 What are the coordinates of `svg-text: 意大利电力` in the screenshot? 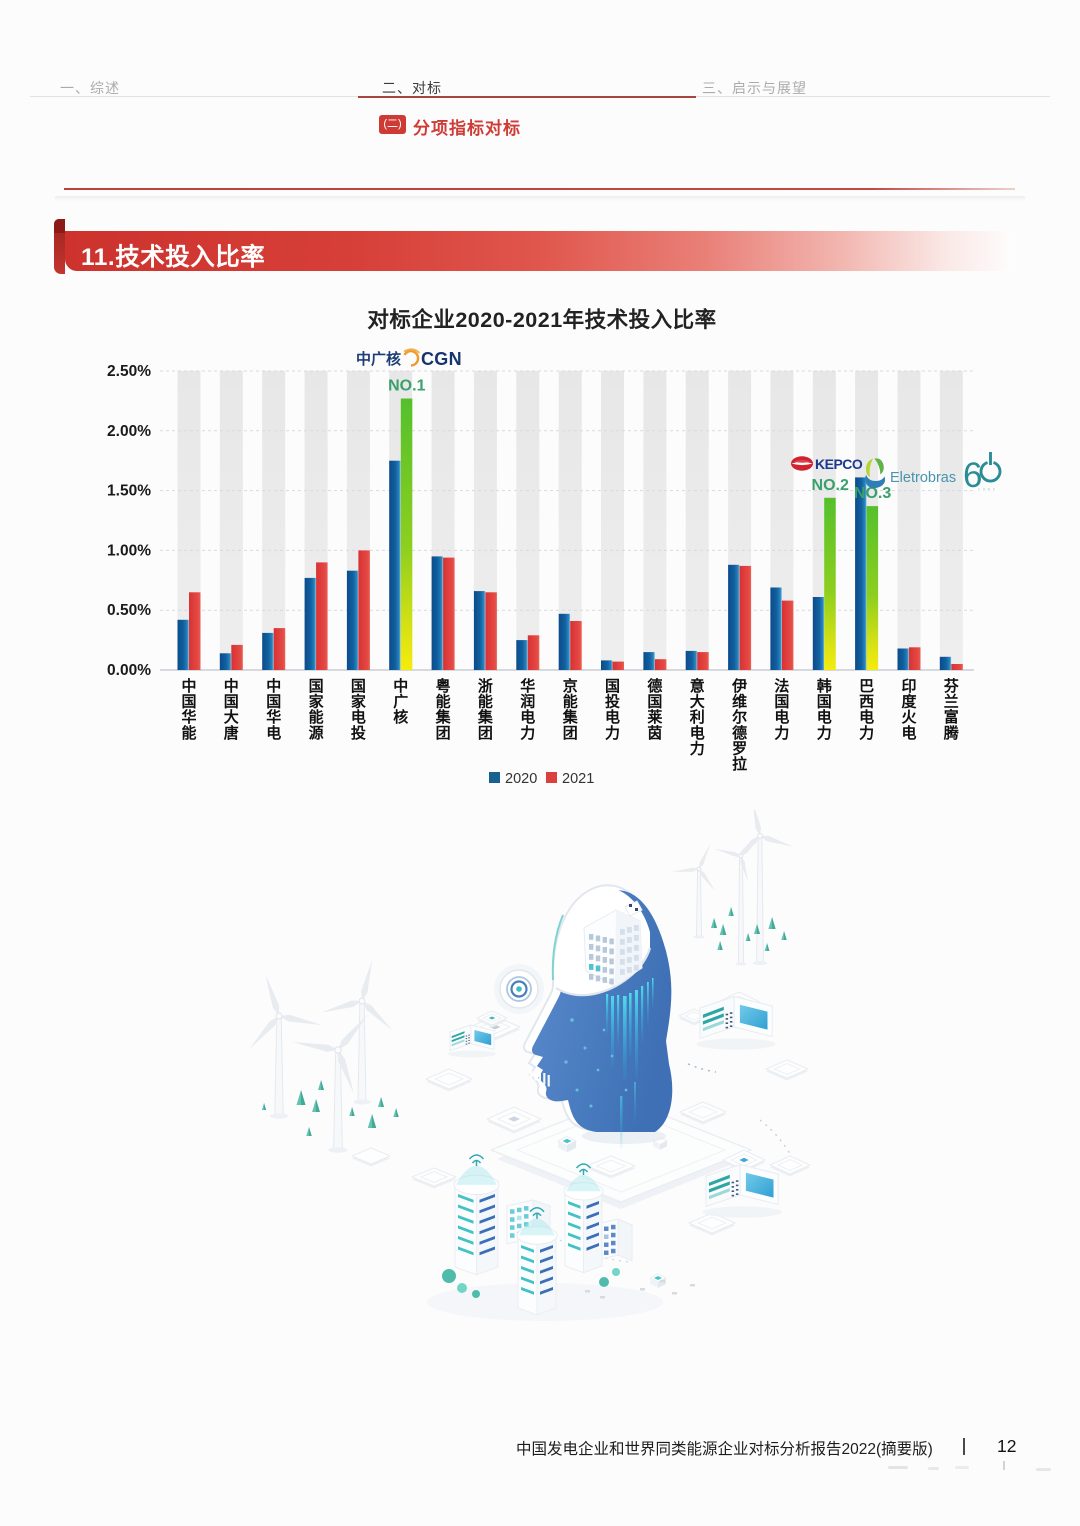 It's located at (697, 717).